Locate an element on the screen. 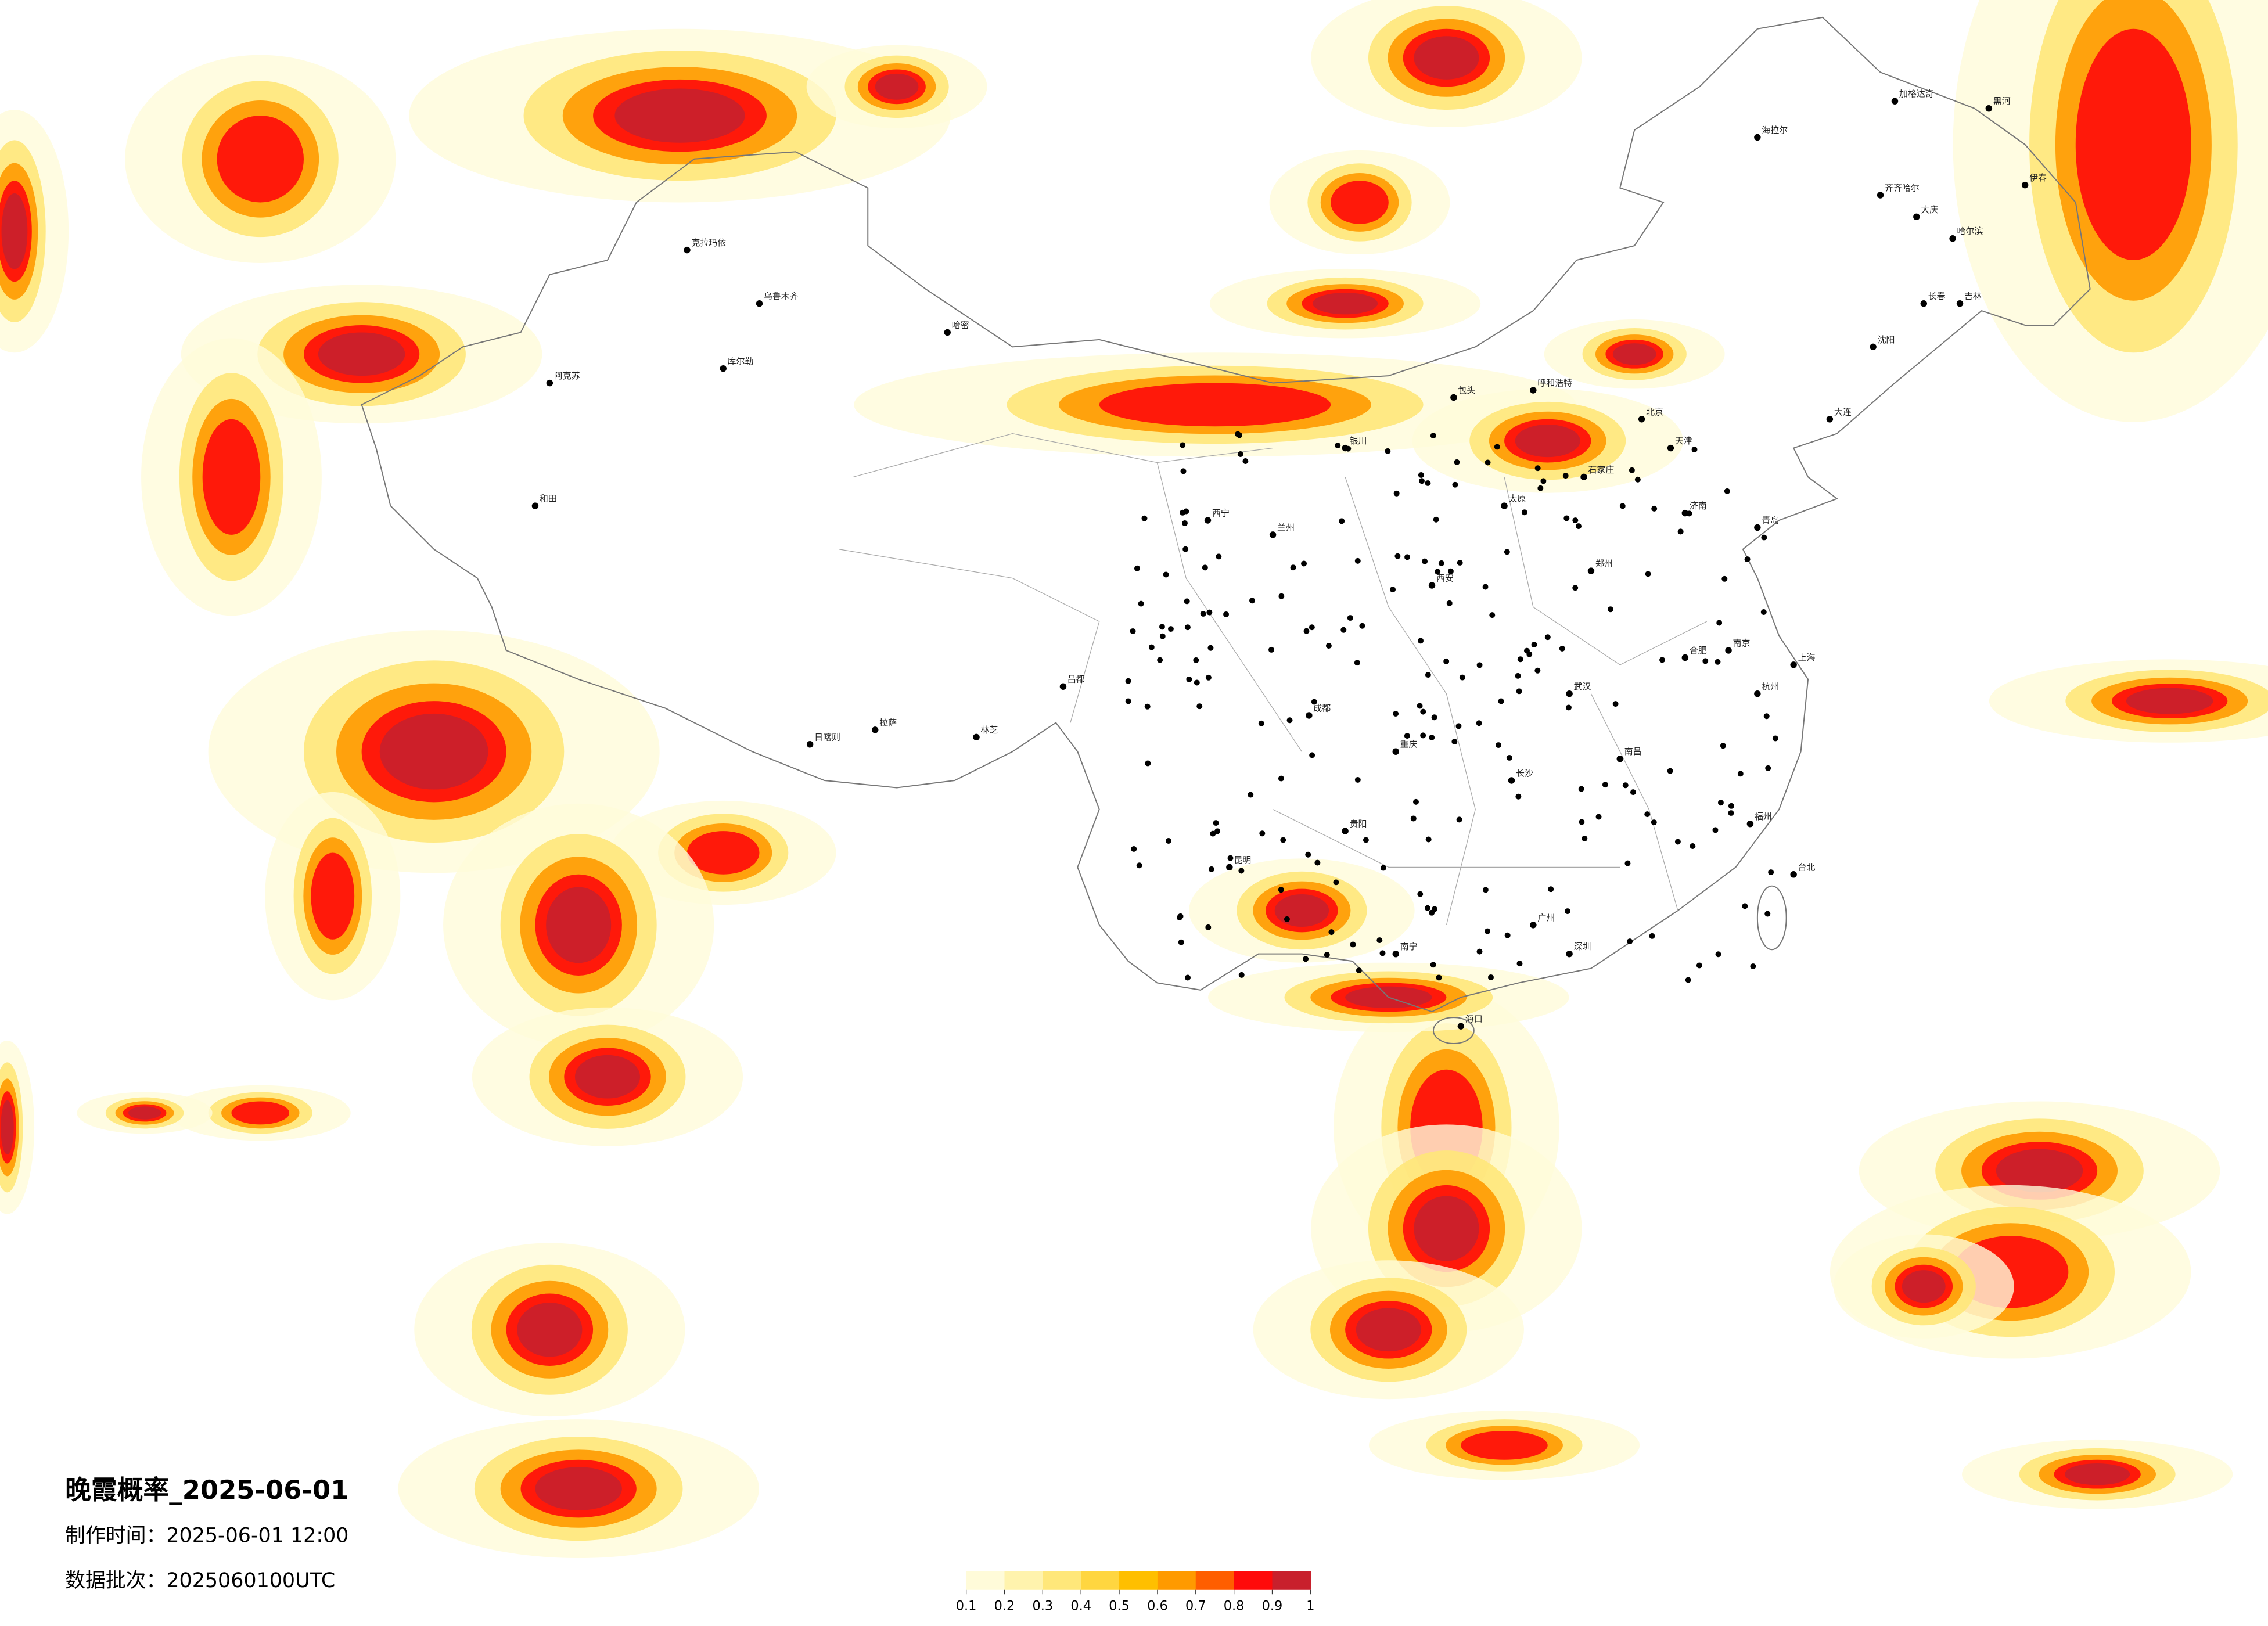  city-label: 大连 is located at coordinates (1843, 412).